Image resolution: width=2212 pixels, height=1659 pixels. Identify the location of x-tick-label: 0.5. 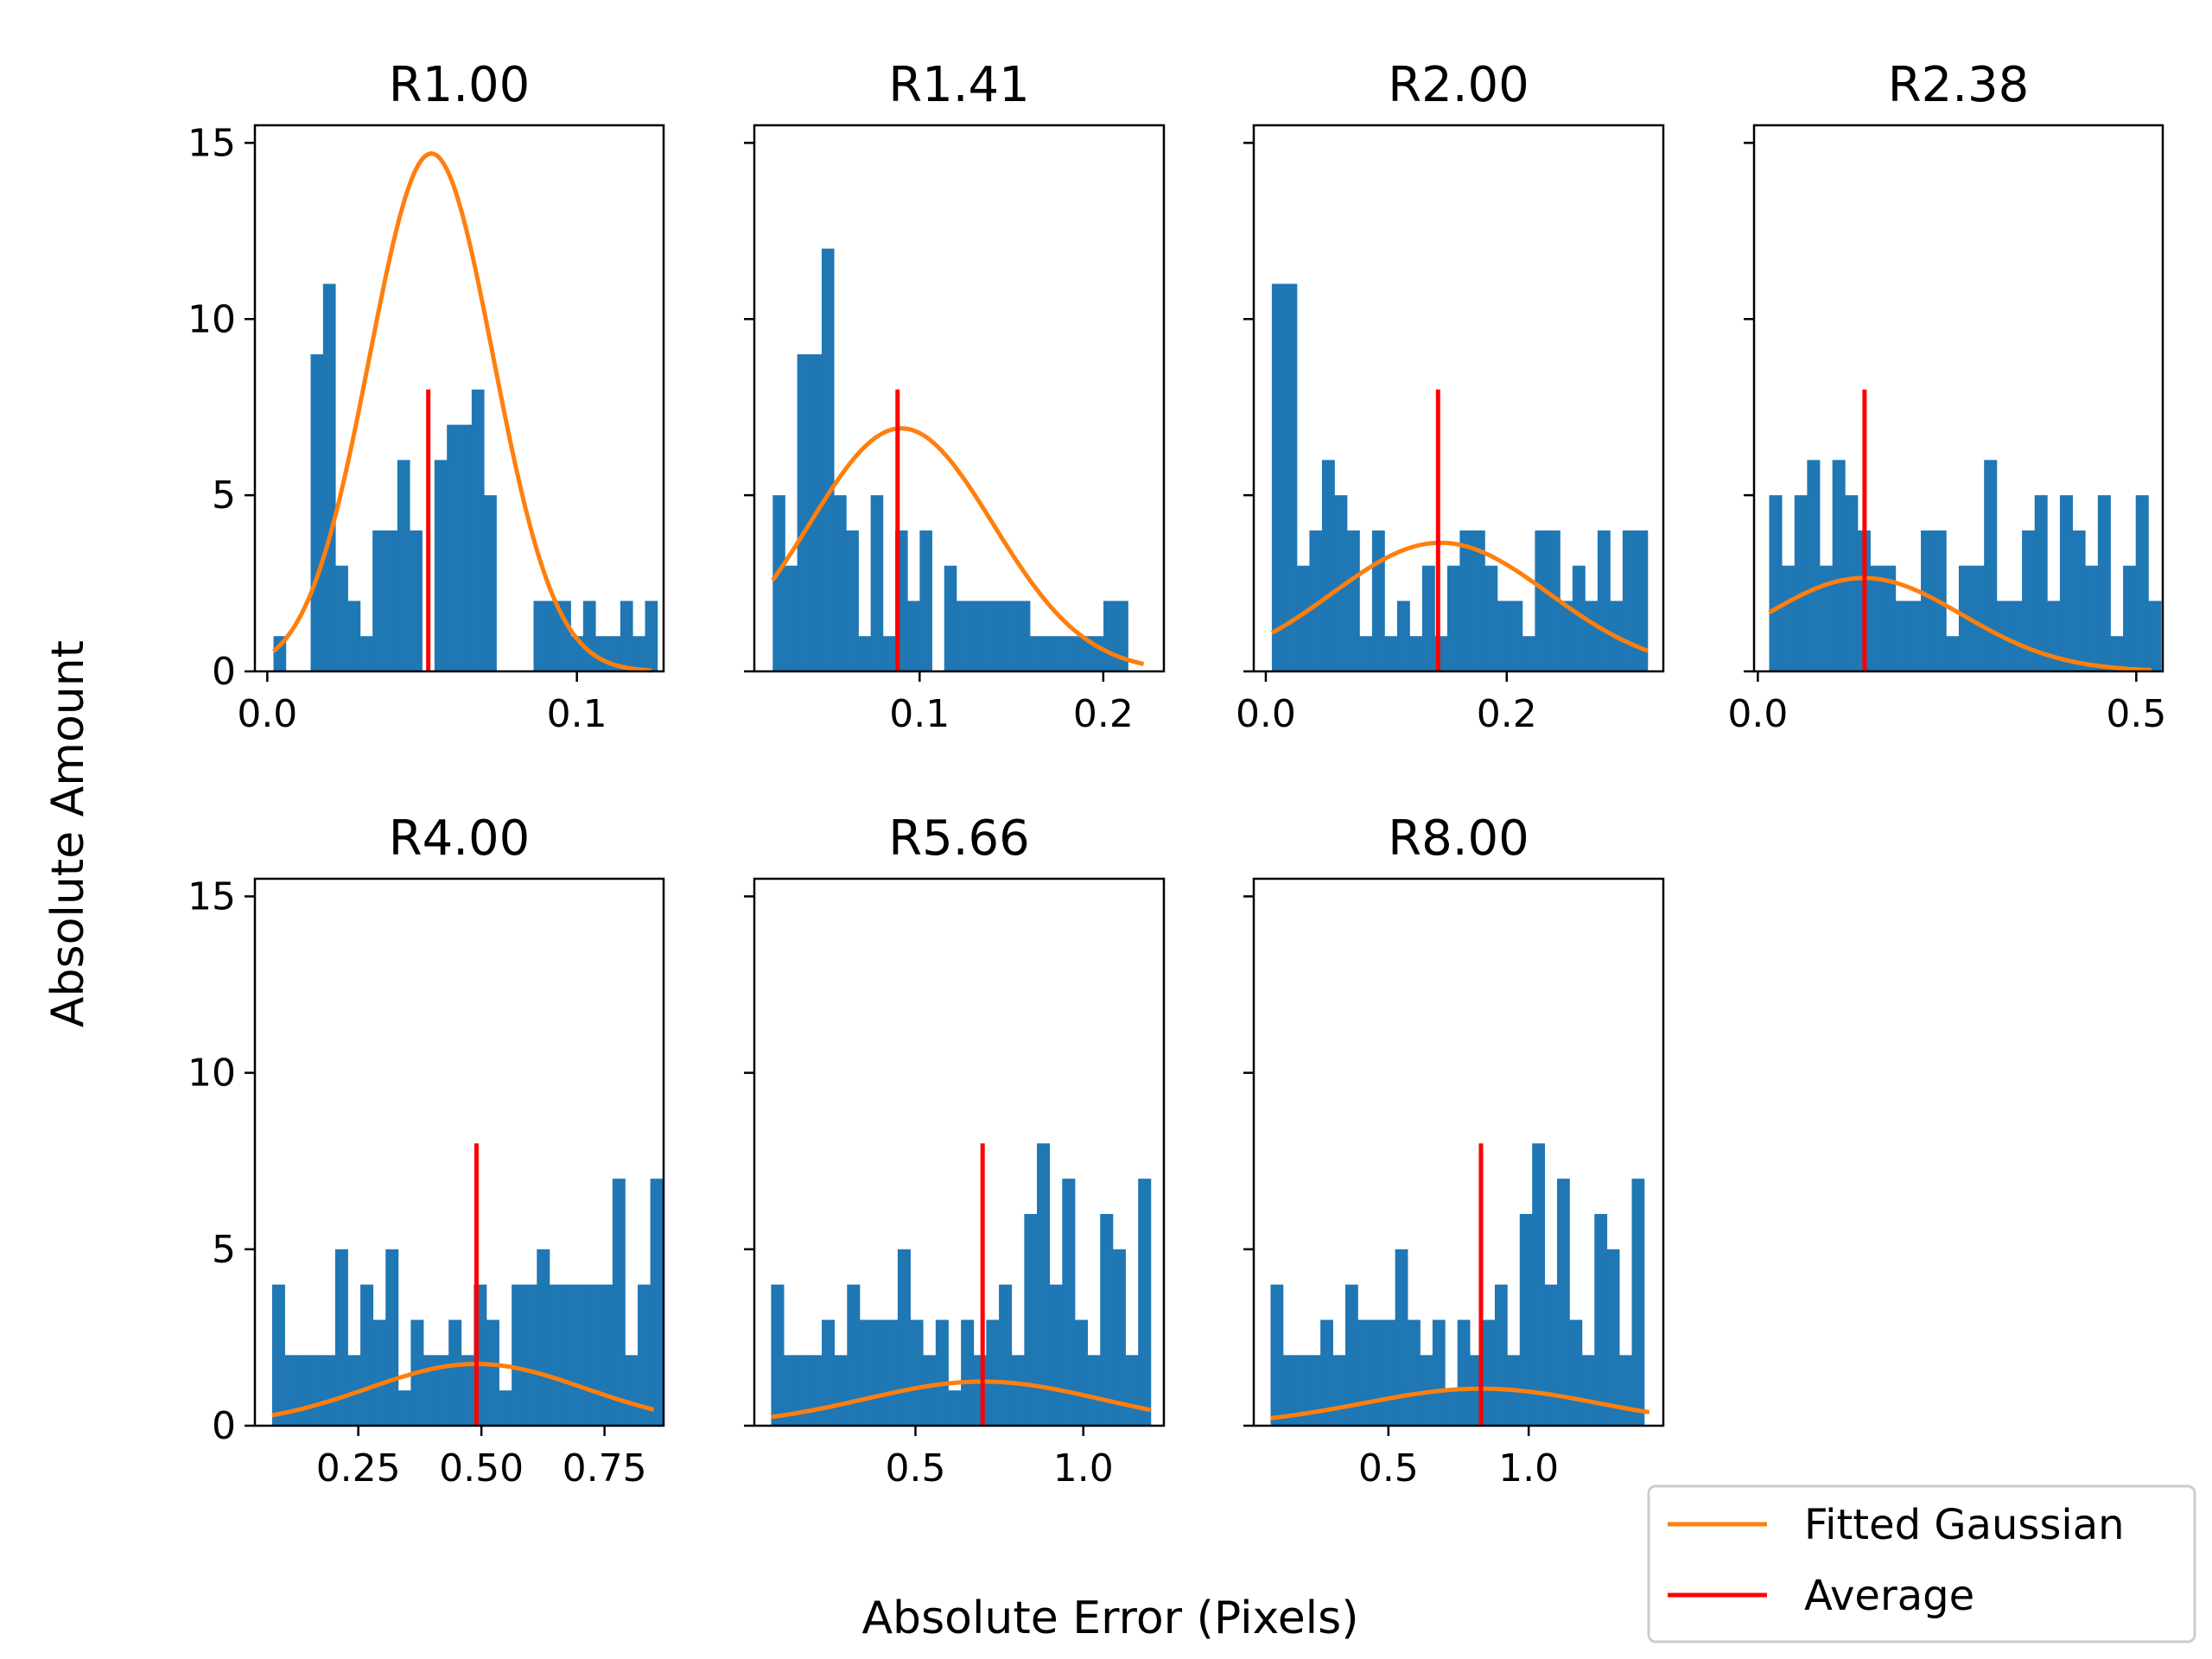
(915, 1468).